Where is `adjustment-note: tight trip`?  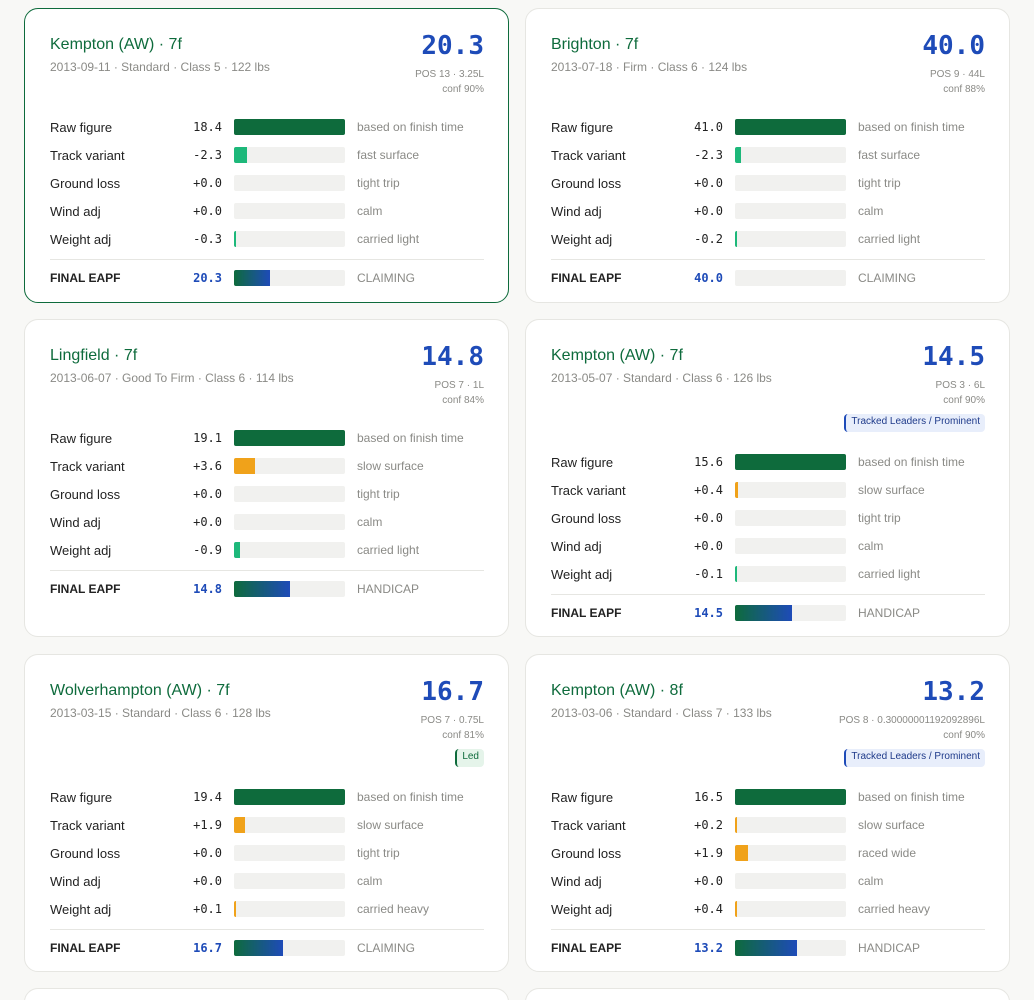
adjustment-note: tight trip is located at coordinates (378, 494).